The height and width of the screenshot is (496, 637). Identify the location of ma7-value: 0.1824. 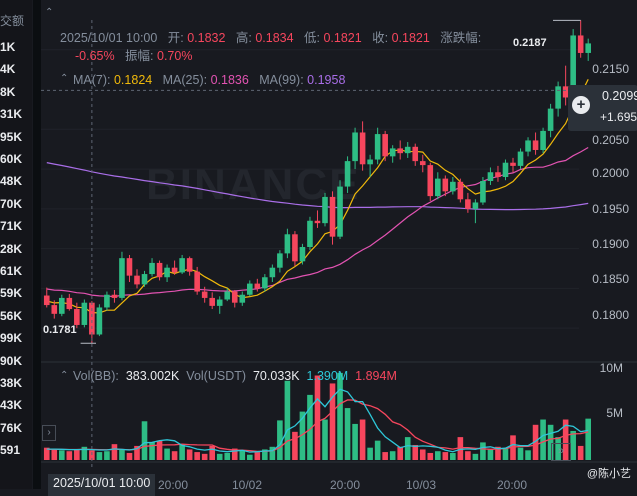
(133, 80).